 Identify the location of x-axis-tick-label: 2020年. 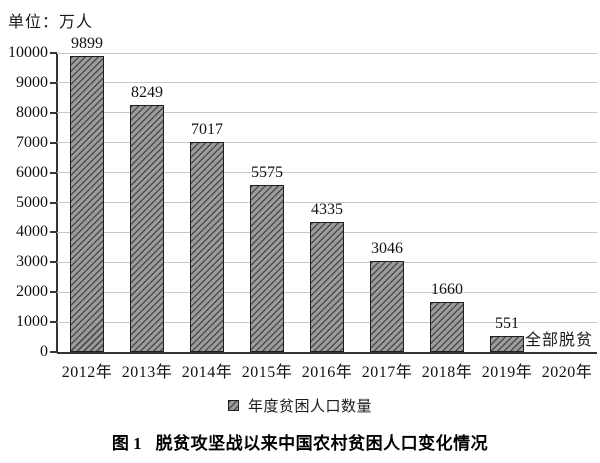
(567, 372).